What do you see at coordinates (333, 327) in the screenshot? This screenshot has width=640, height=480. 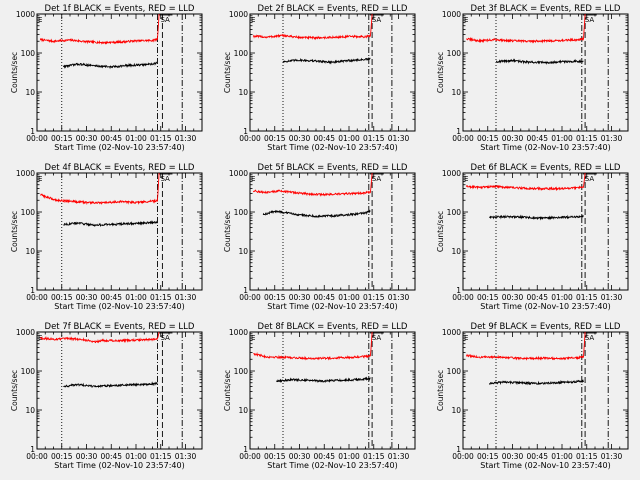 I see `chart-title: Det 8f BLACK = Events, RED = LLD` at bounding box center [333, 327].